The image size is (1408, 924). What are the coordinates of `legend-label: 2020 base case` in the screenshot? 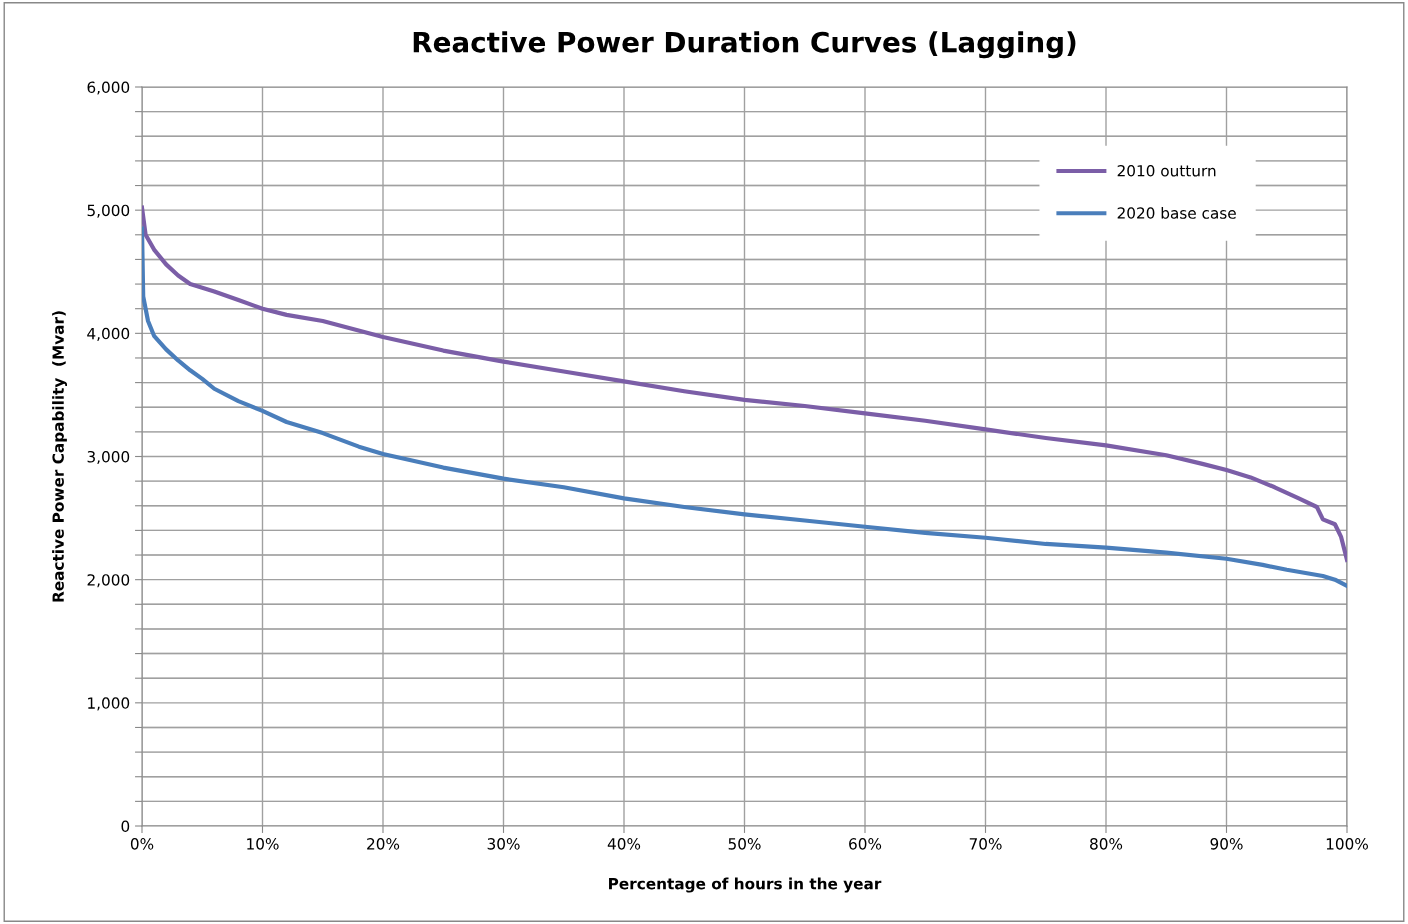 It's located at (1176, 212).